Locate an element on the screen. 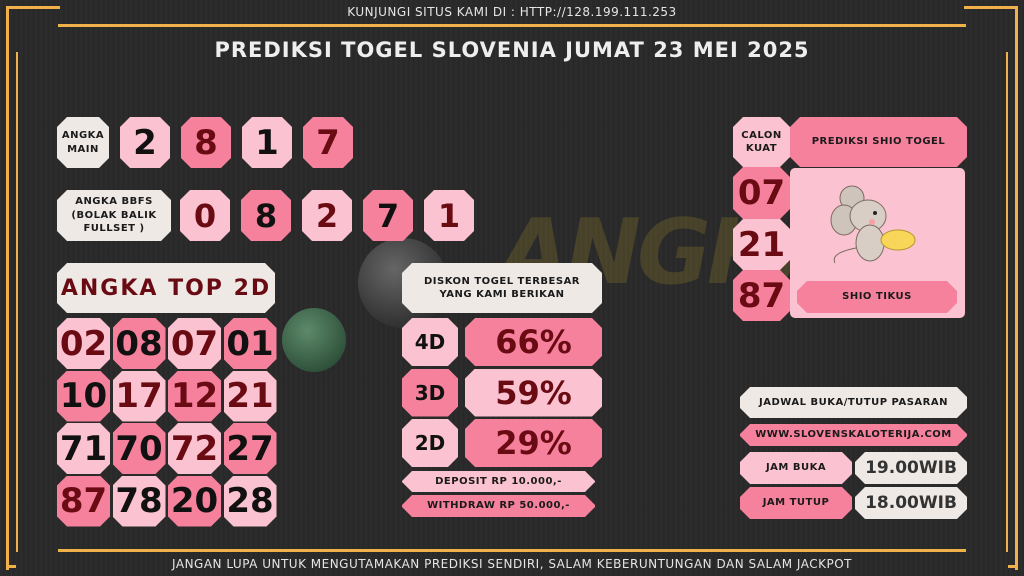 The width and height of the screenshot is (1024, 576). discount-type-label: 4D is located at coordinates (430, 342).